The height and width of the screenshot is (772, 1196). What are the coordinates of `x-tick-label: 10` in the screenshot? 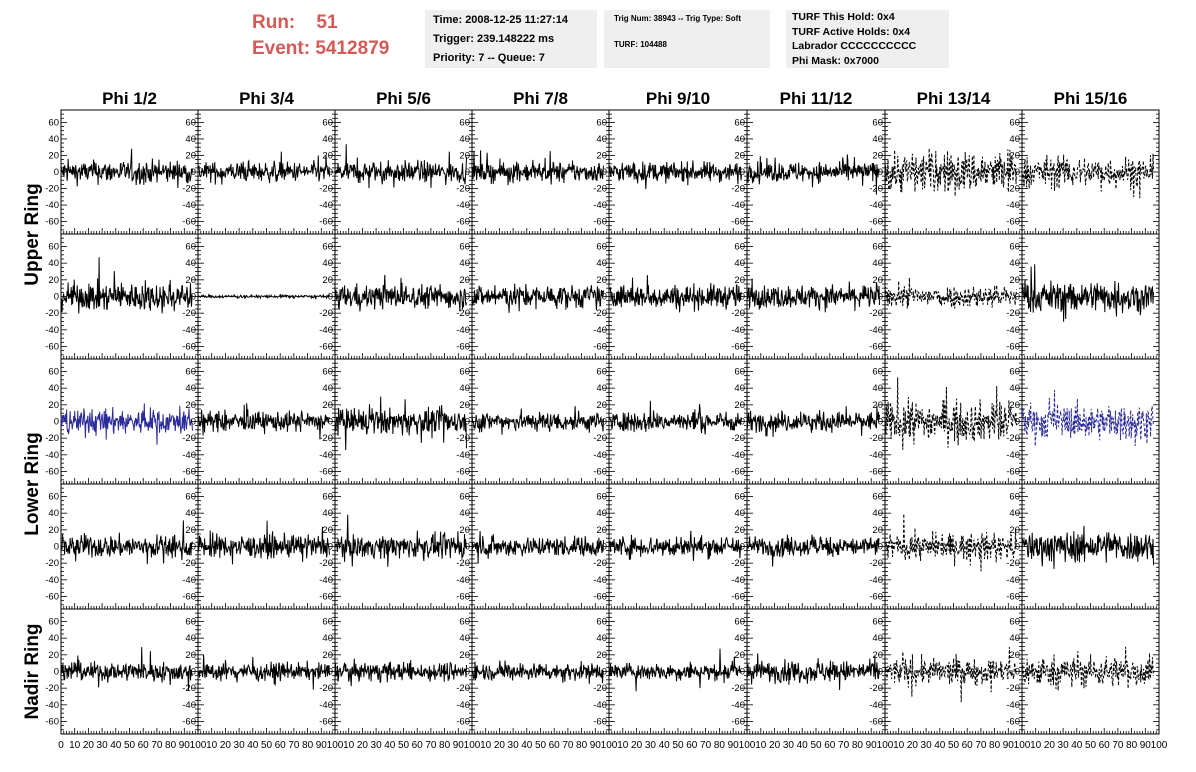 It's located at (75, 745).